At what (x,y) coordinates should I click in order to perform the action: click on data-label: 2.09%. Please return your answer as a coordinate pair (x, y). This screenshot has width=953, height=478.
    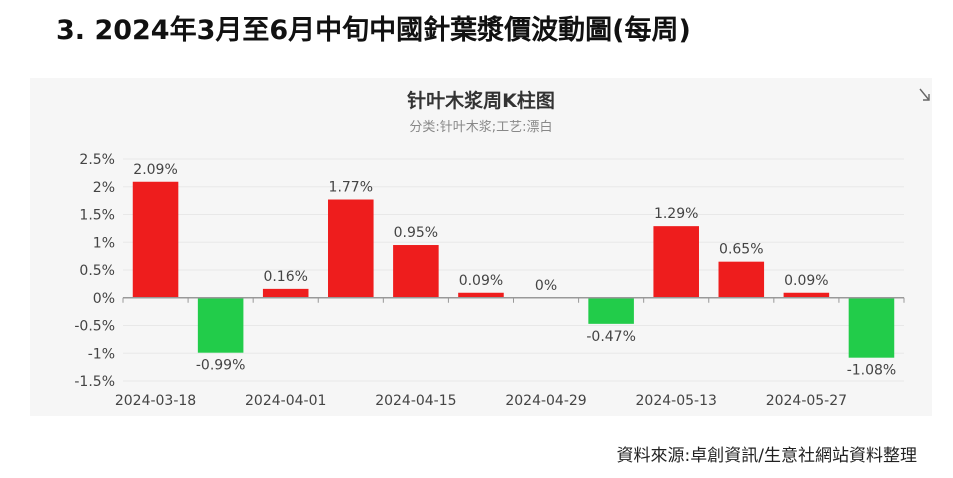
    Looking at the image, I should click on (155, 170).